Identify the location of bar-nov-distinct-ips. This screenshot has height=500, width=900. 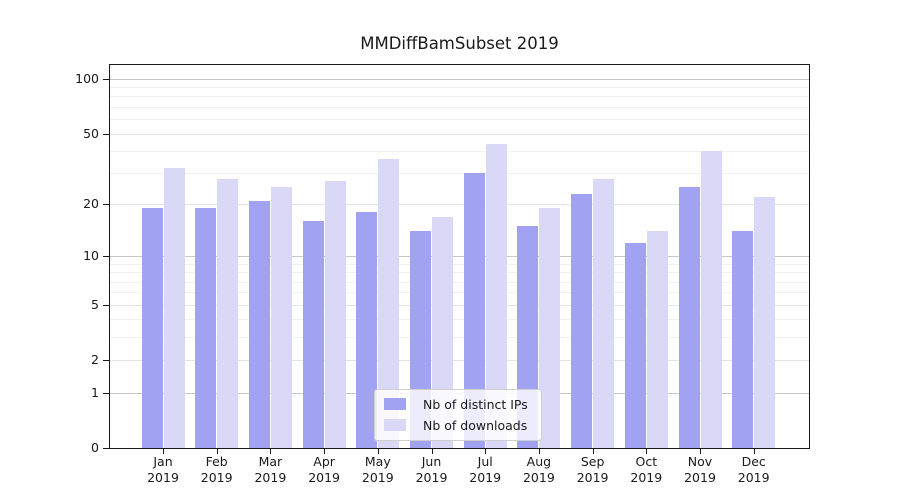
(689, 317).